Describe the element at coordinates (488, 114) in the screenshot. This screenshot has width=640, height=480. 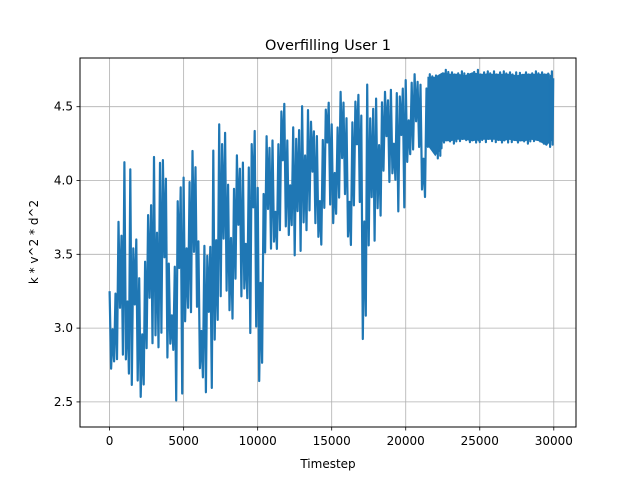
I see `series-band` at that location.